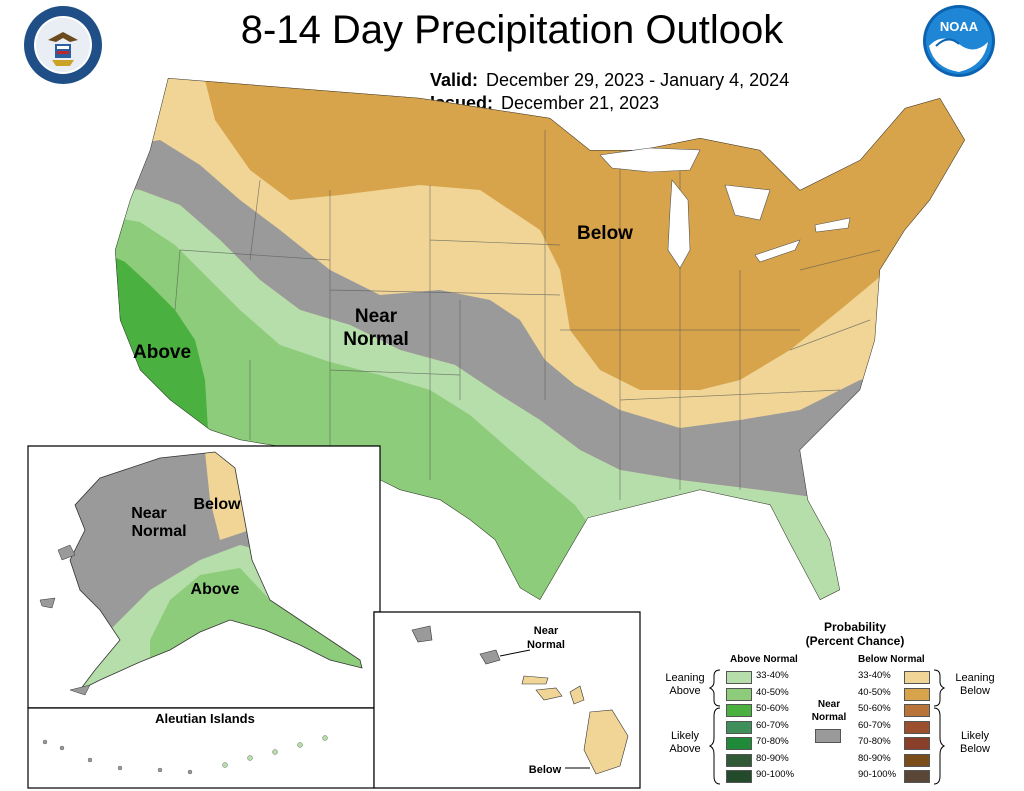 The image size is (1024, 791). I want to click on legend-above-range: 50-60%, so click(772, 708).